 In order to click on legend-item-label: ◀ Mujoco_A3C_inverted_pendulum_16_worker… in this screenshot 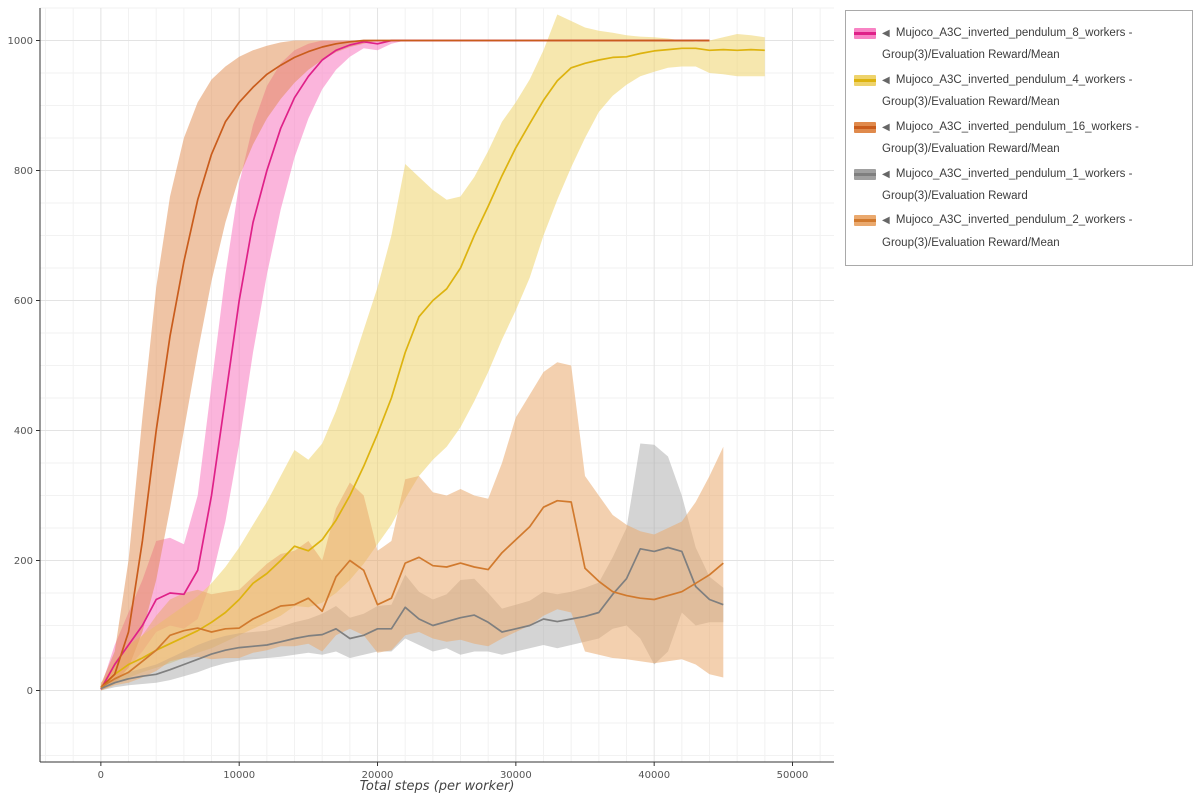, I will do `click(1010, 138)`.